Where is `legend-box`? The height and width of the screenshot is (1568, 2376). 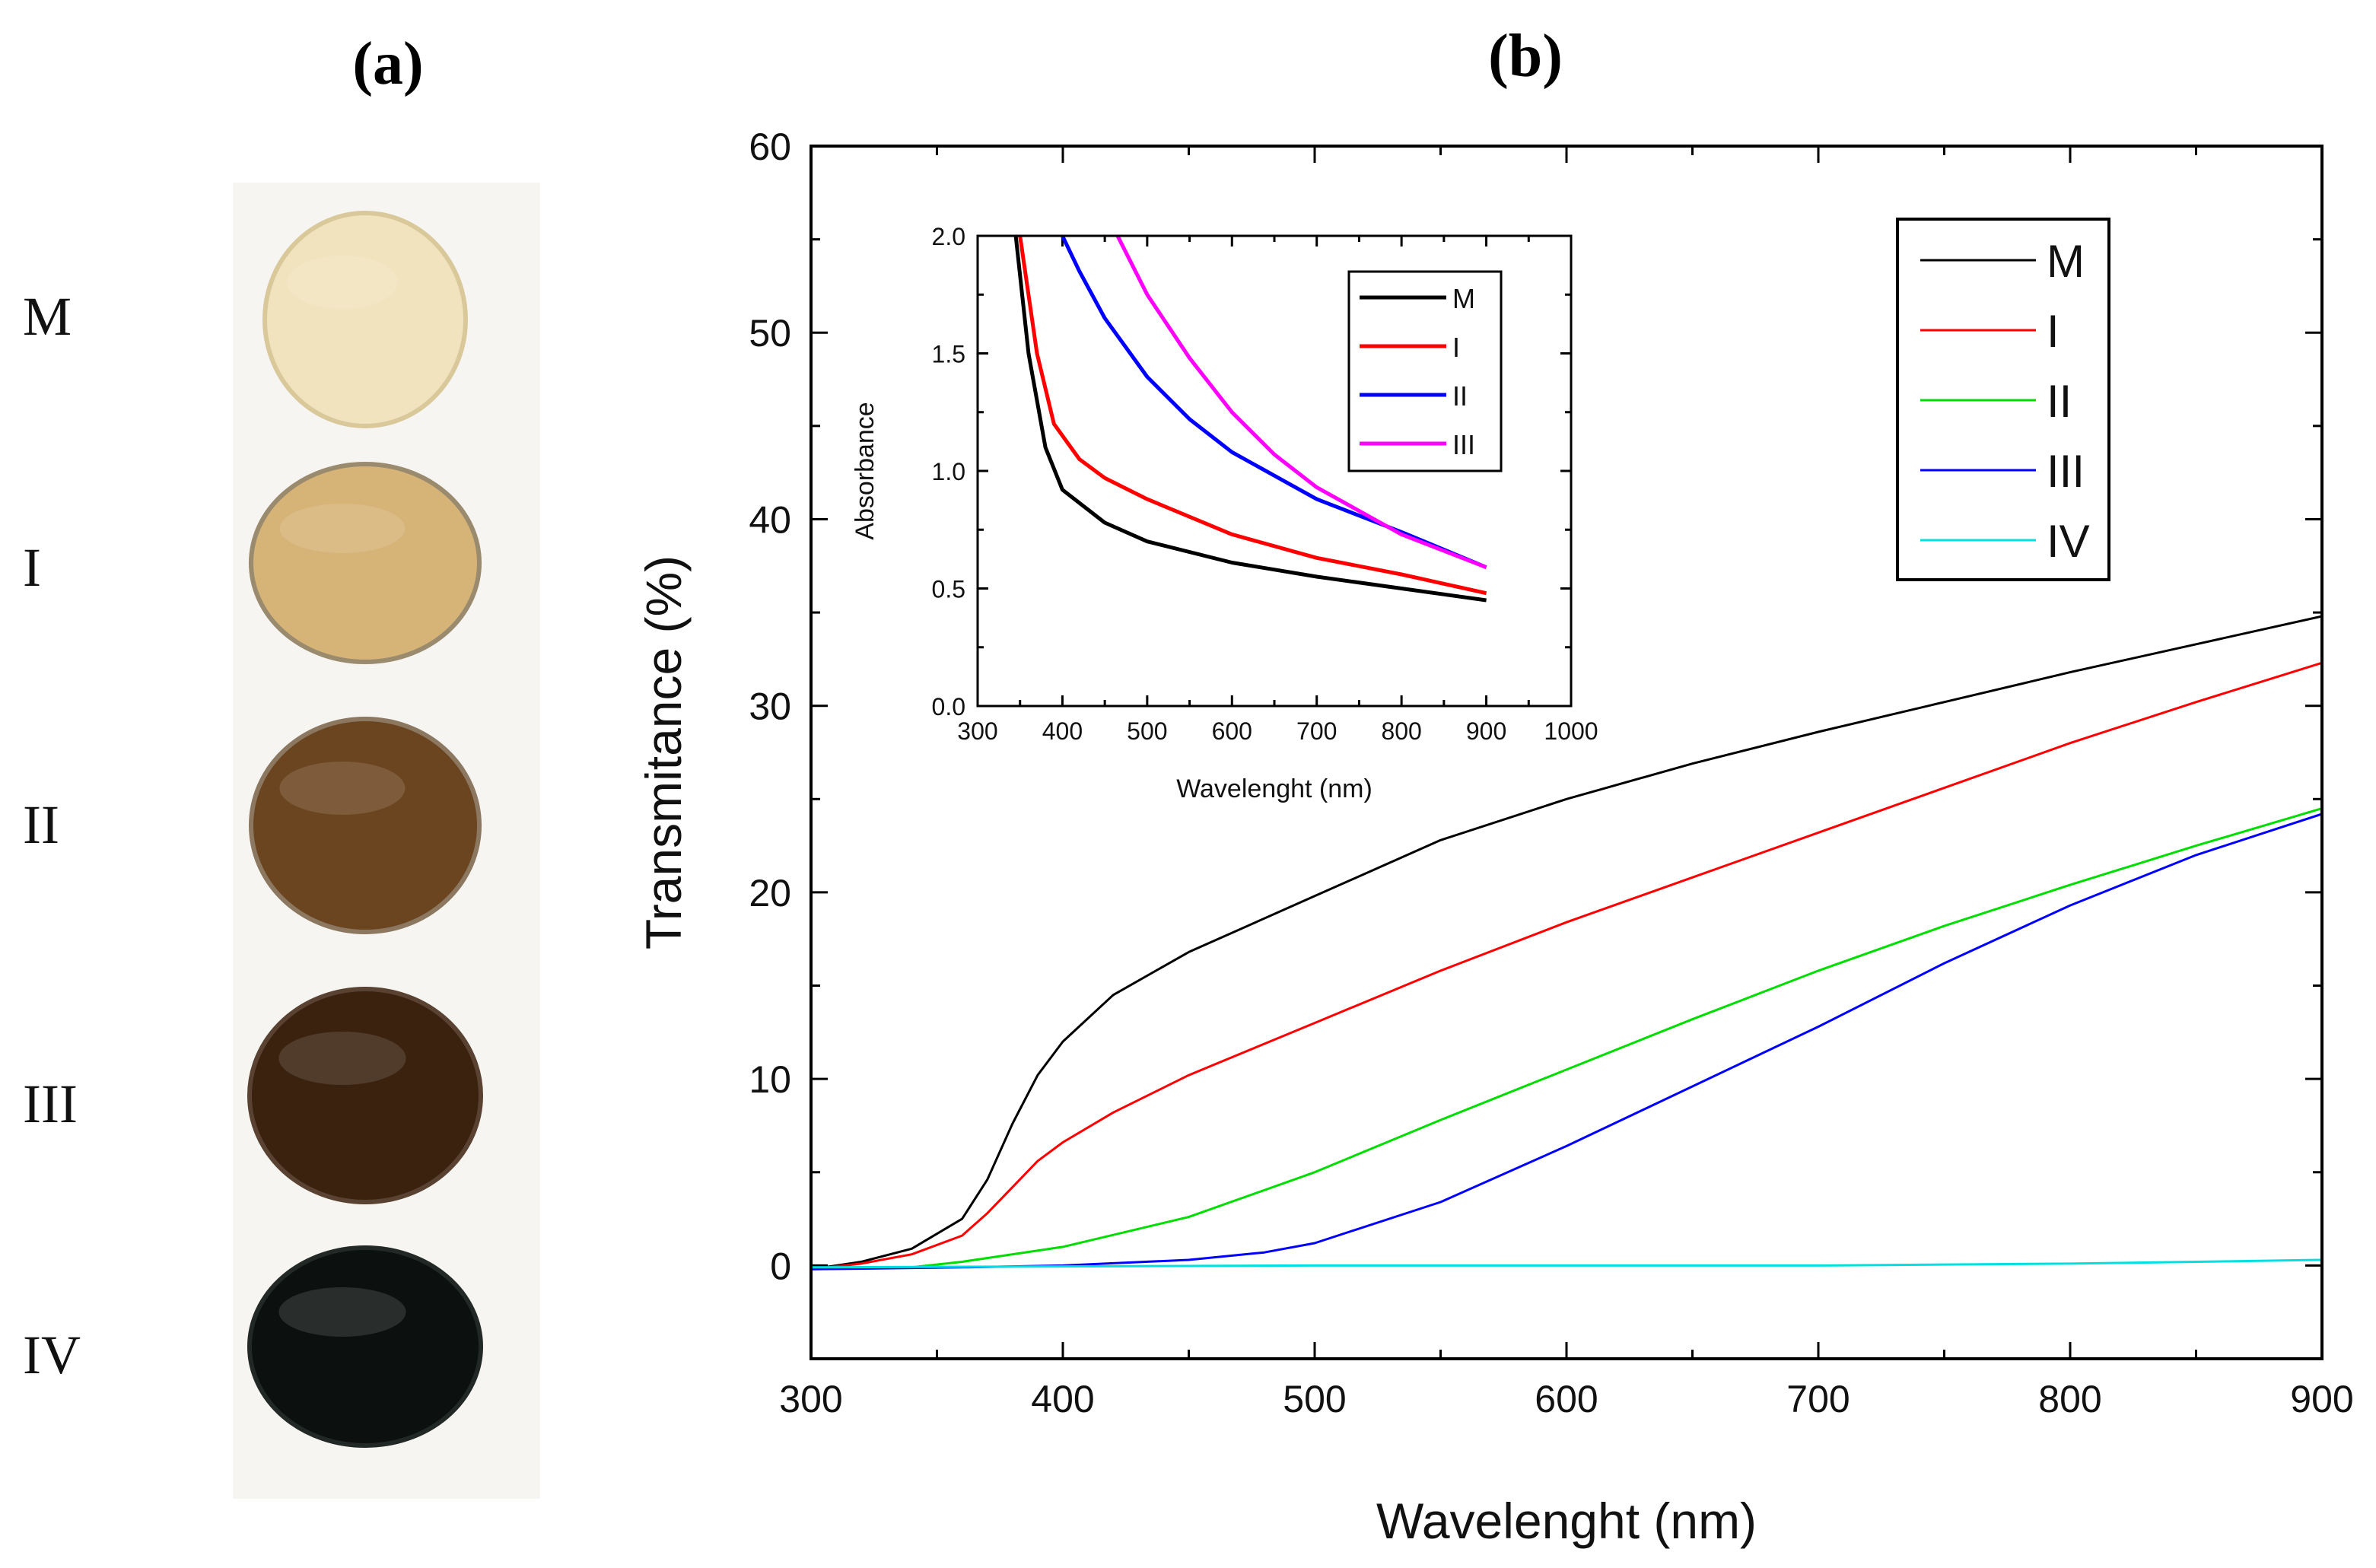 legend-box is located at coordinates (1425, 371).